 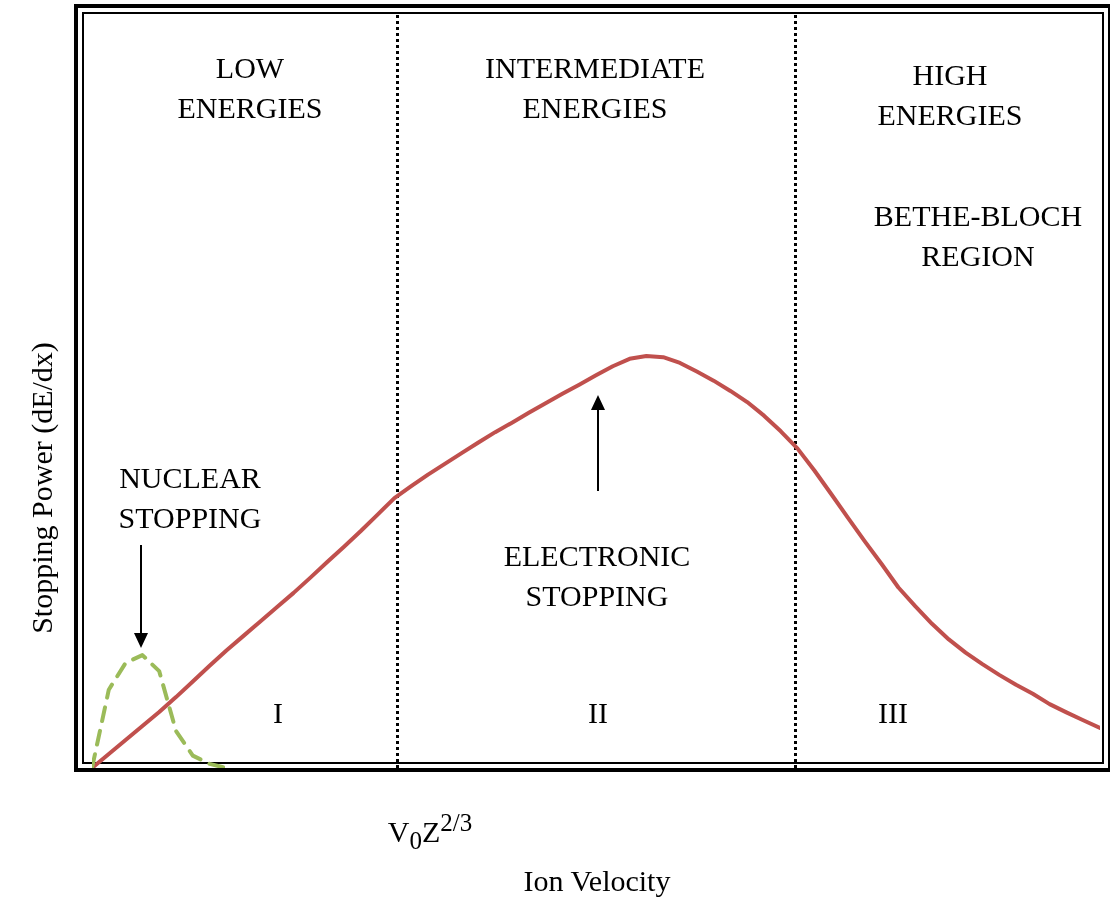 I want to click on text: V$_{0}$Z$^{2/3}$, so click(x=430, y=832).